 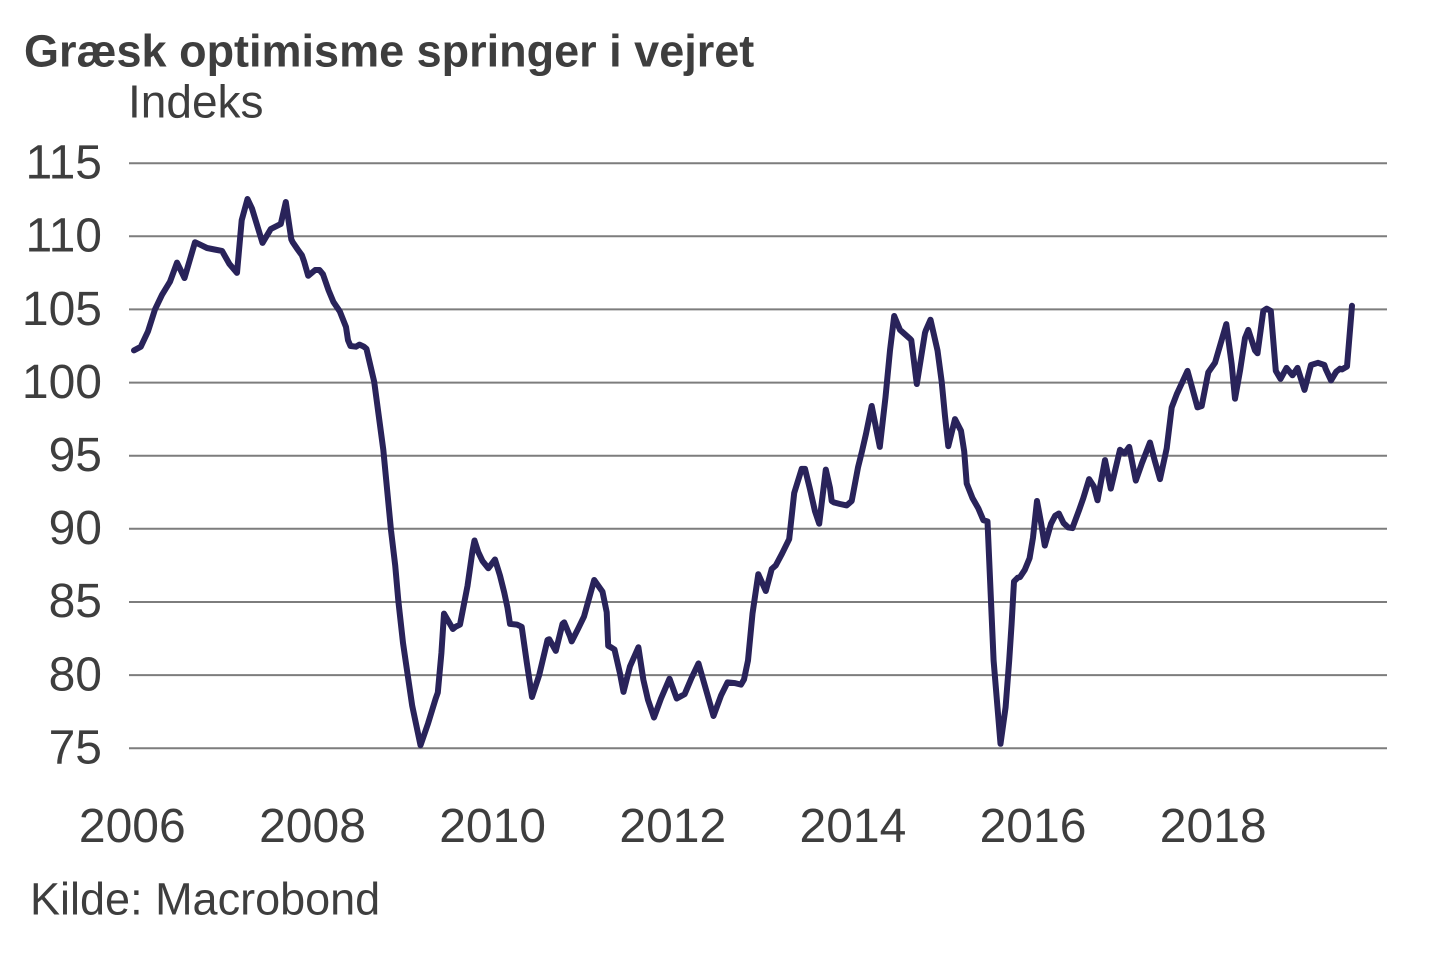 I want to click on svg-text: 2016, so click(x=1033, y=826).